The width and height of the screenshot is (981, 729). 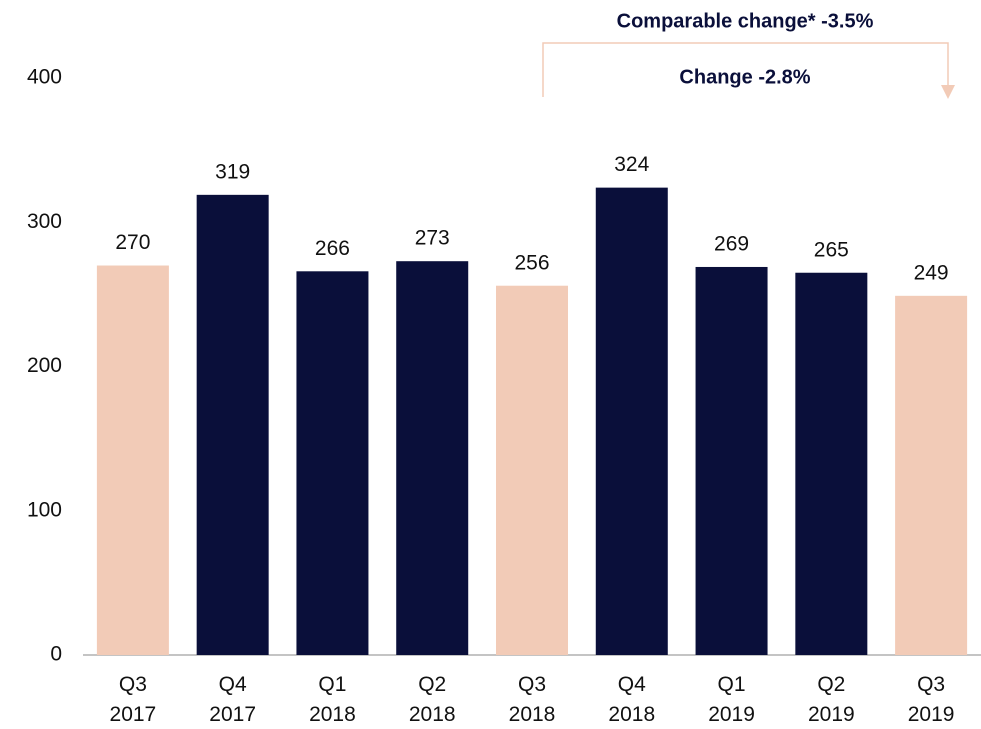 What do you see at coordinates (531, 262) in the screenshot?
I see `data-label: 256` at bounding box center [531, 262].